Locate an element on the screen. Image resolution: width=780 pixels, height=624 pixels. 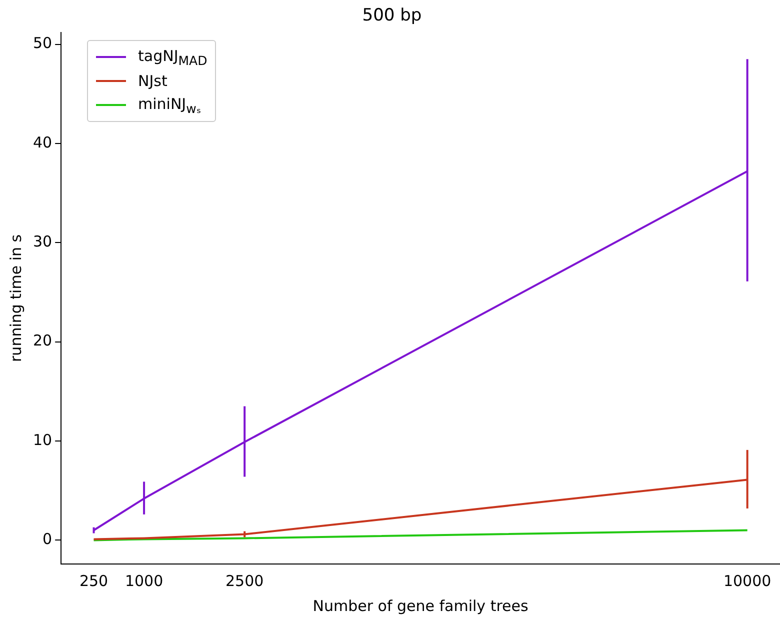
y-tick-label: 30 is located at coordinates (42, 241).